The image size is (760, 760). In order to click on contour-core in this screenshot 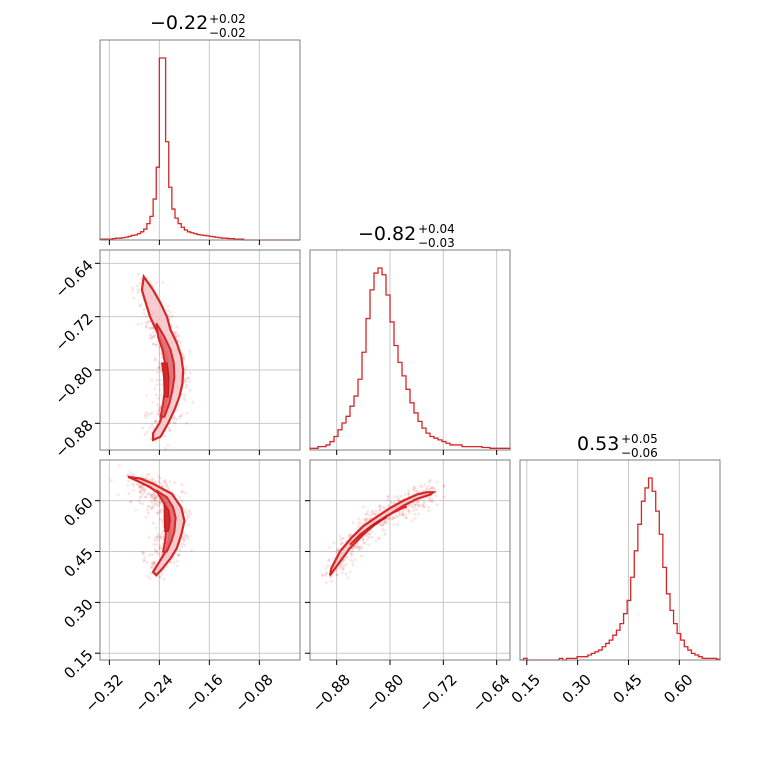, I will do `click(377, 523)`.